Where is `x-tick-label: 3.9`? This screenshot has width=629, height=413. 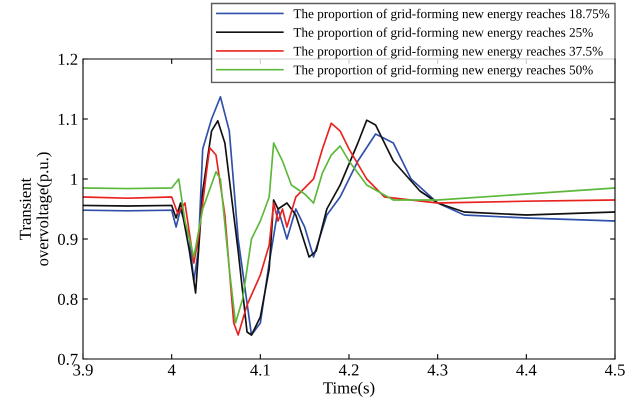 x-tick-label: 3.9 is located at coordinates (83, 370).